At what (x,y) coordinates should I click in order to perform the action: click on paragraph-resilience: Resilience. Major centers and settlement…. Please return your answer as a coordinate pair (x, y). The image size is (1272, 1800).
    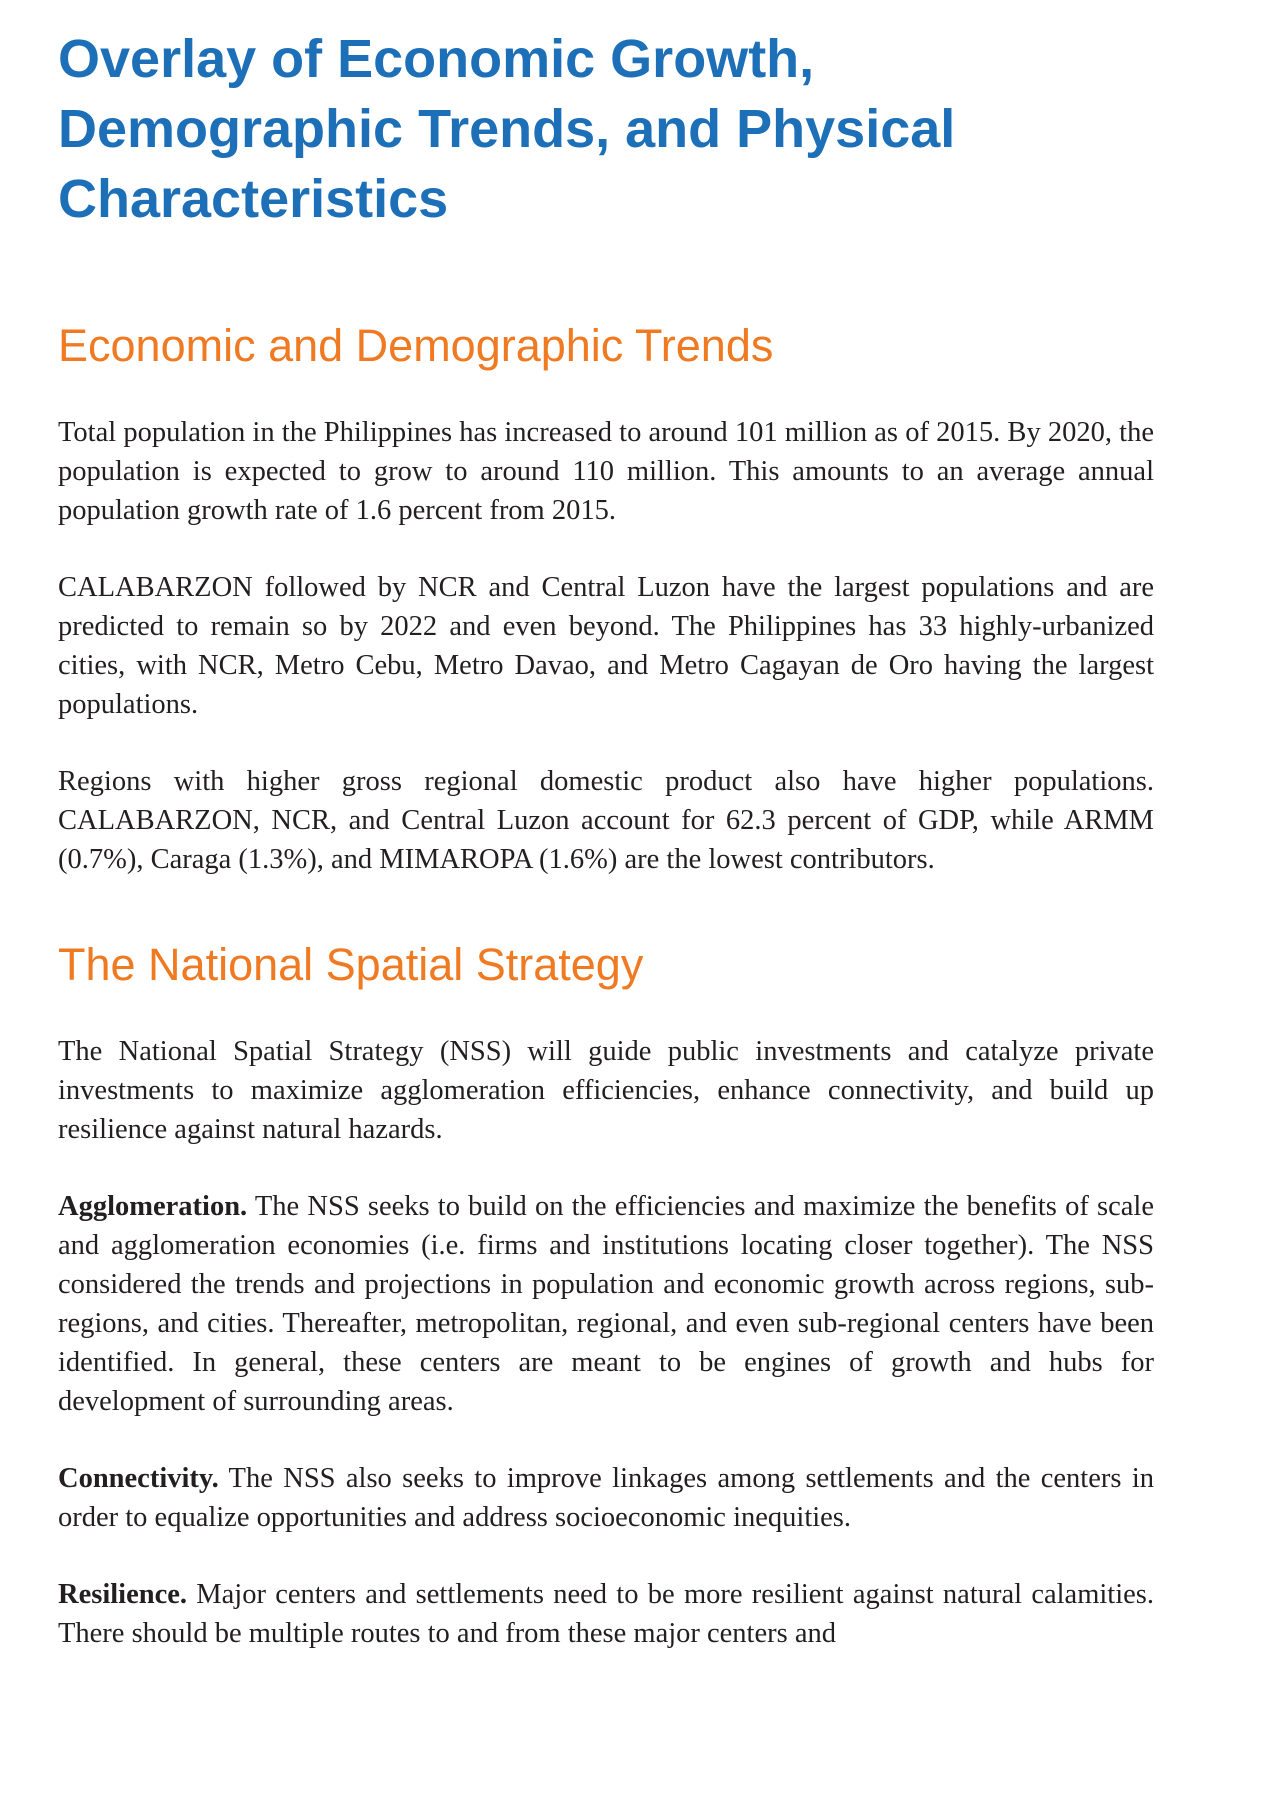
    Looking at the image, I should click on (606, 1614).